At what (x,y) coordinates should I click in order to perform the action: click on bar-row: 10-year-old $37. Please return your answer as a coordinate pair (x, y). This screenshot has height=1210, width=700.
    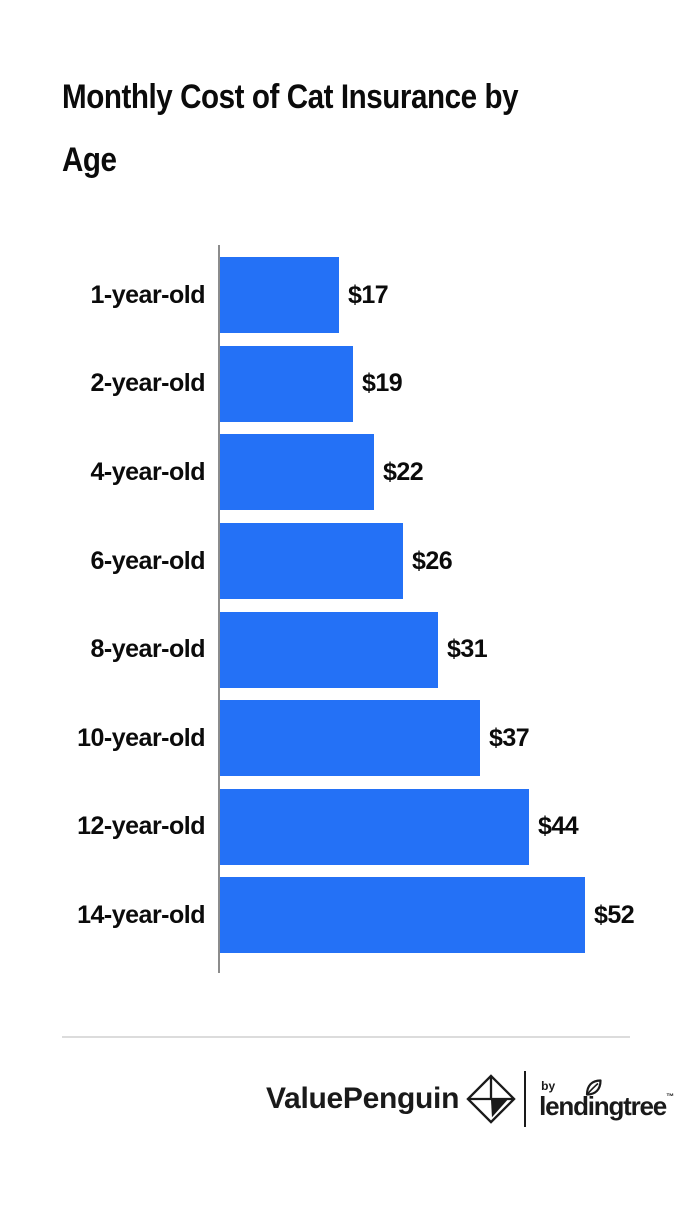
    Looking at the image, I should click on (350, 738).